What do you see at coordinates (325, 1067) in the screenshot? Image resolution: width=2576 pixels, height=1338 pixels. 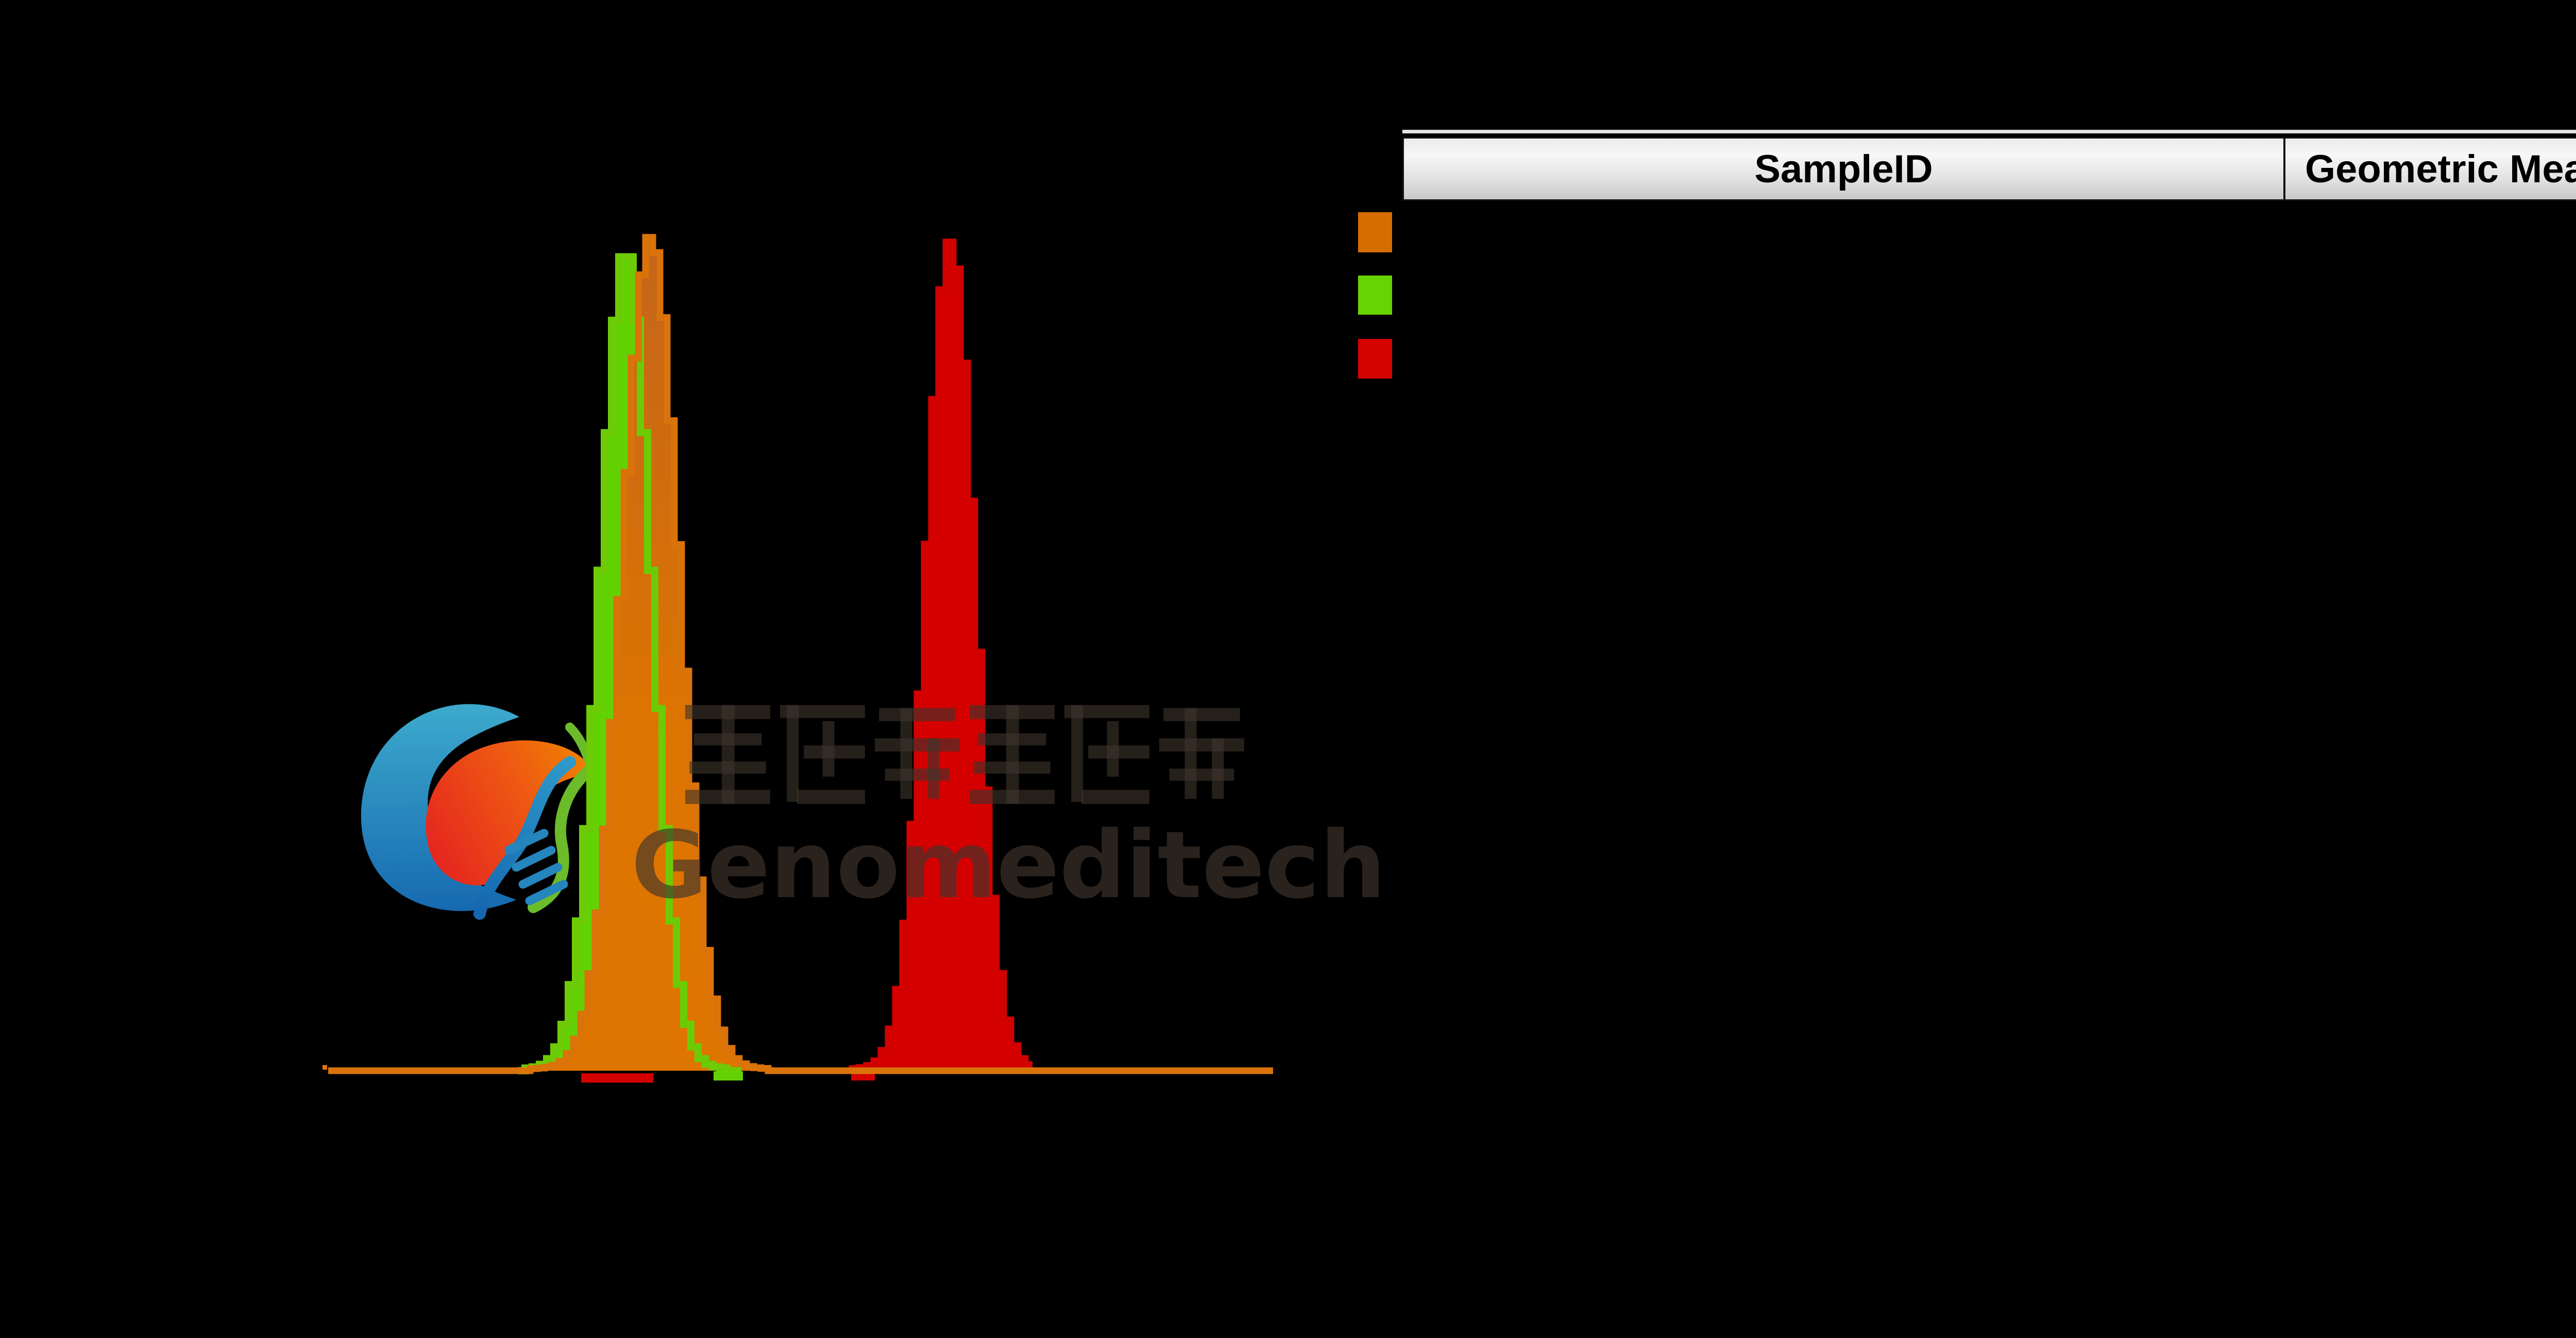 I see `baseline-start-dot` at bounding box center [325, 1067].